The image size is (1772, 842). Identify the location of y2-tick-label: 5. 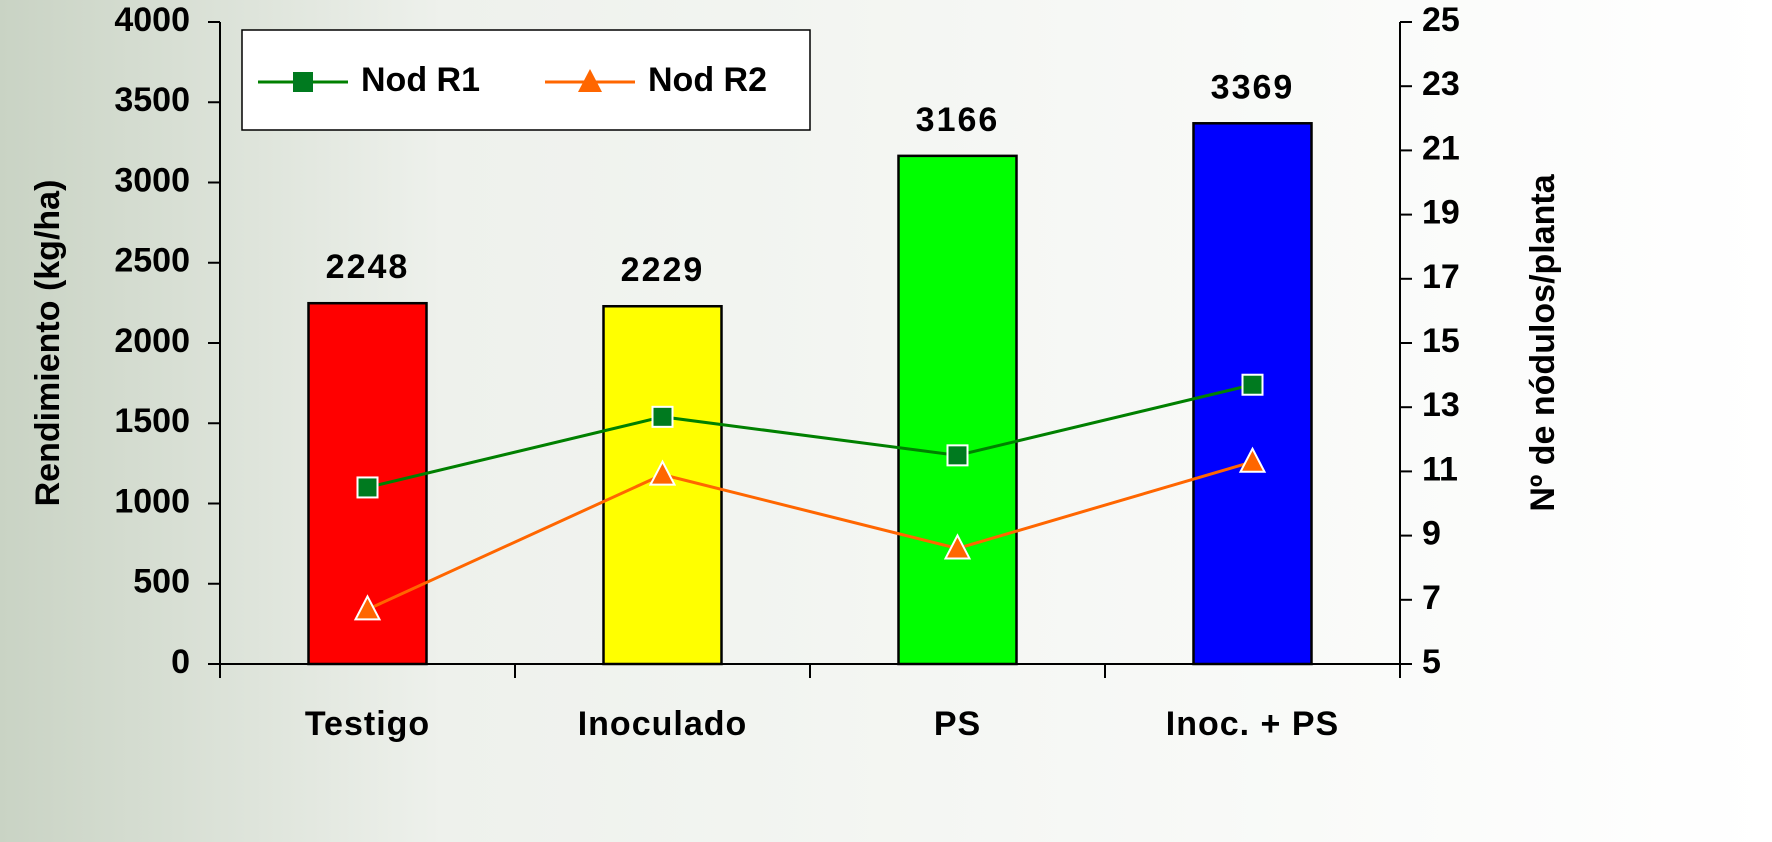
(1431, 662).